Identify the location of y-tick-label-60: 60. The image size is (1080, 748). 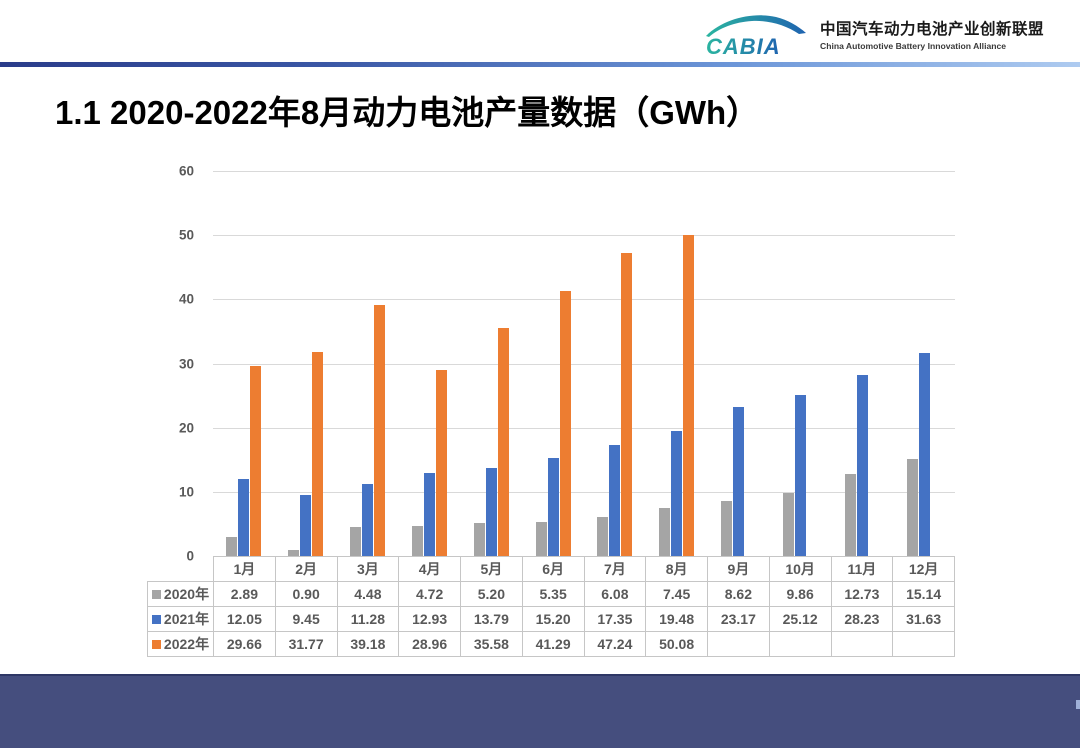
(186, 171).